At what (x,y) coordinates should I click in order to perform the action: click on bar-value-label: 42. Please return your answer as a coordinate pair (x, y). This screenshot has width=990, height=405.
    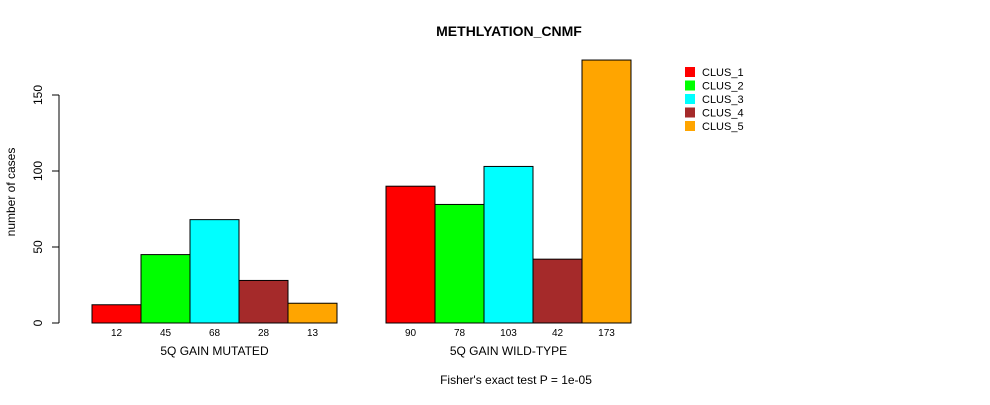
    Looking at the image, I should click on (558, 333).